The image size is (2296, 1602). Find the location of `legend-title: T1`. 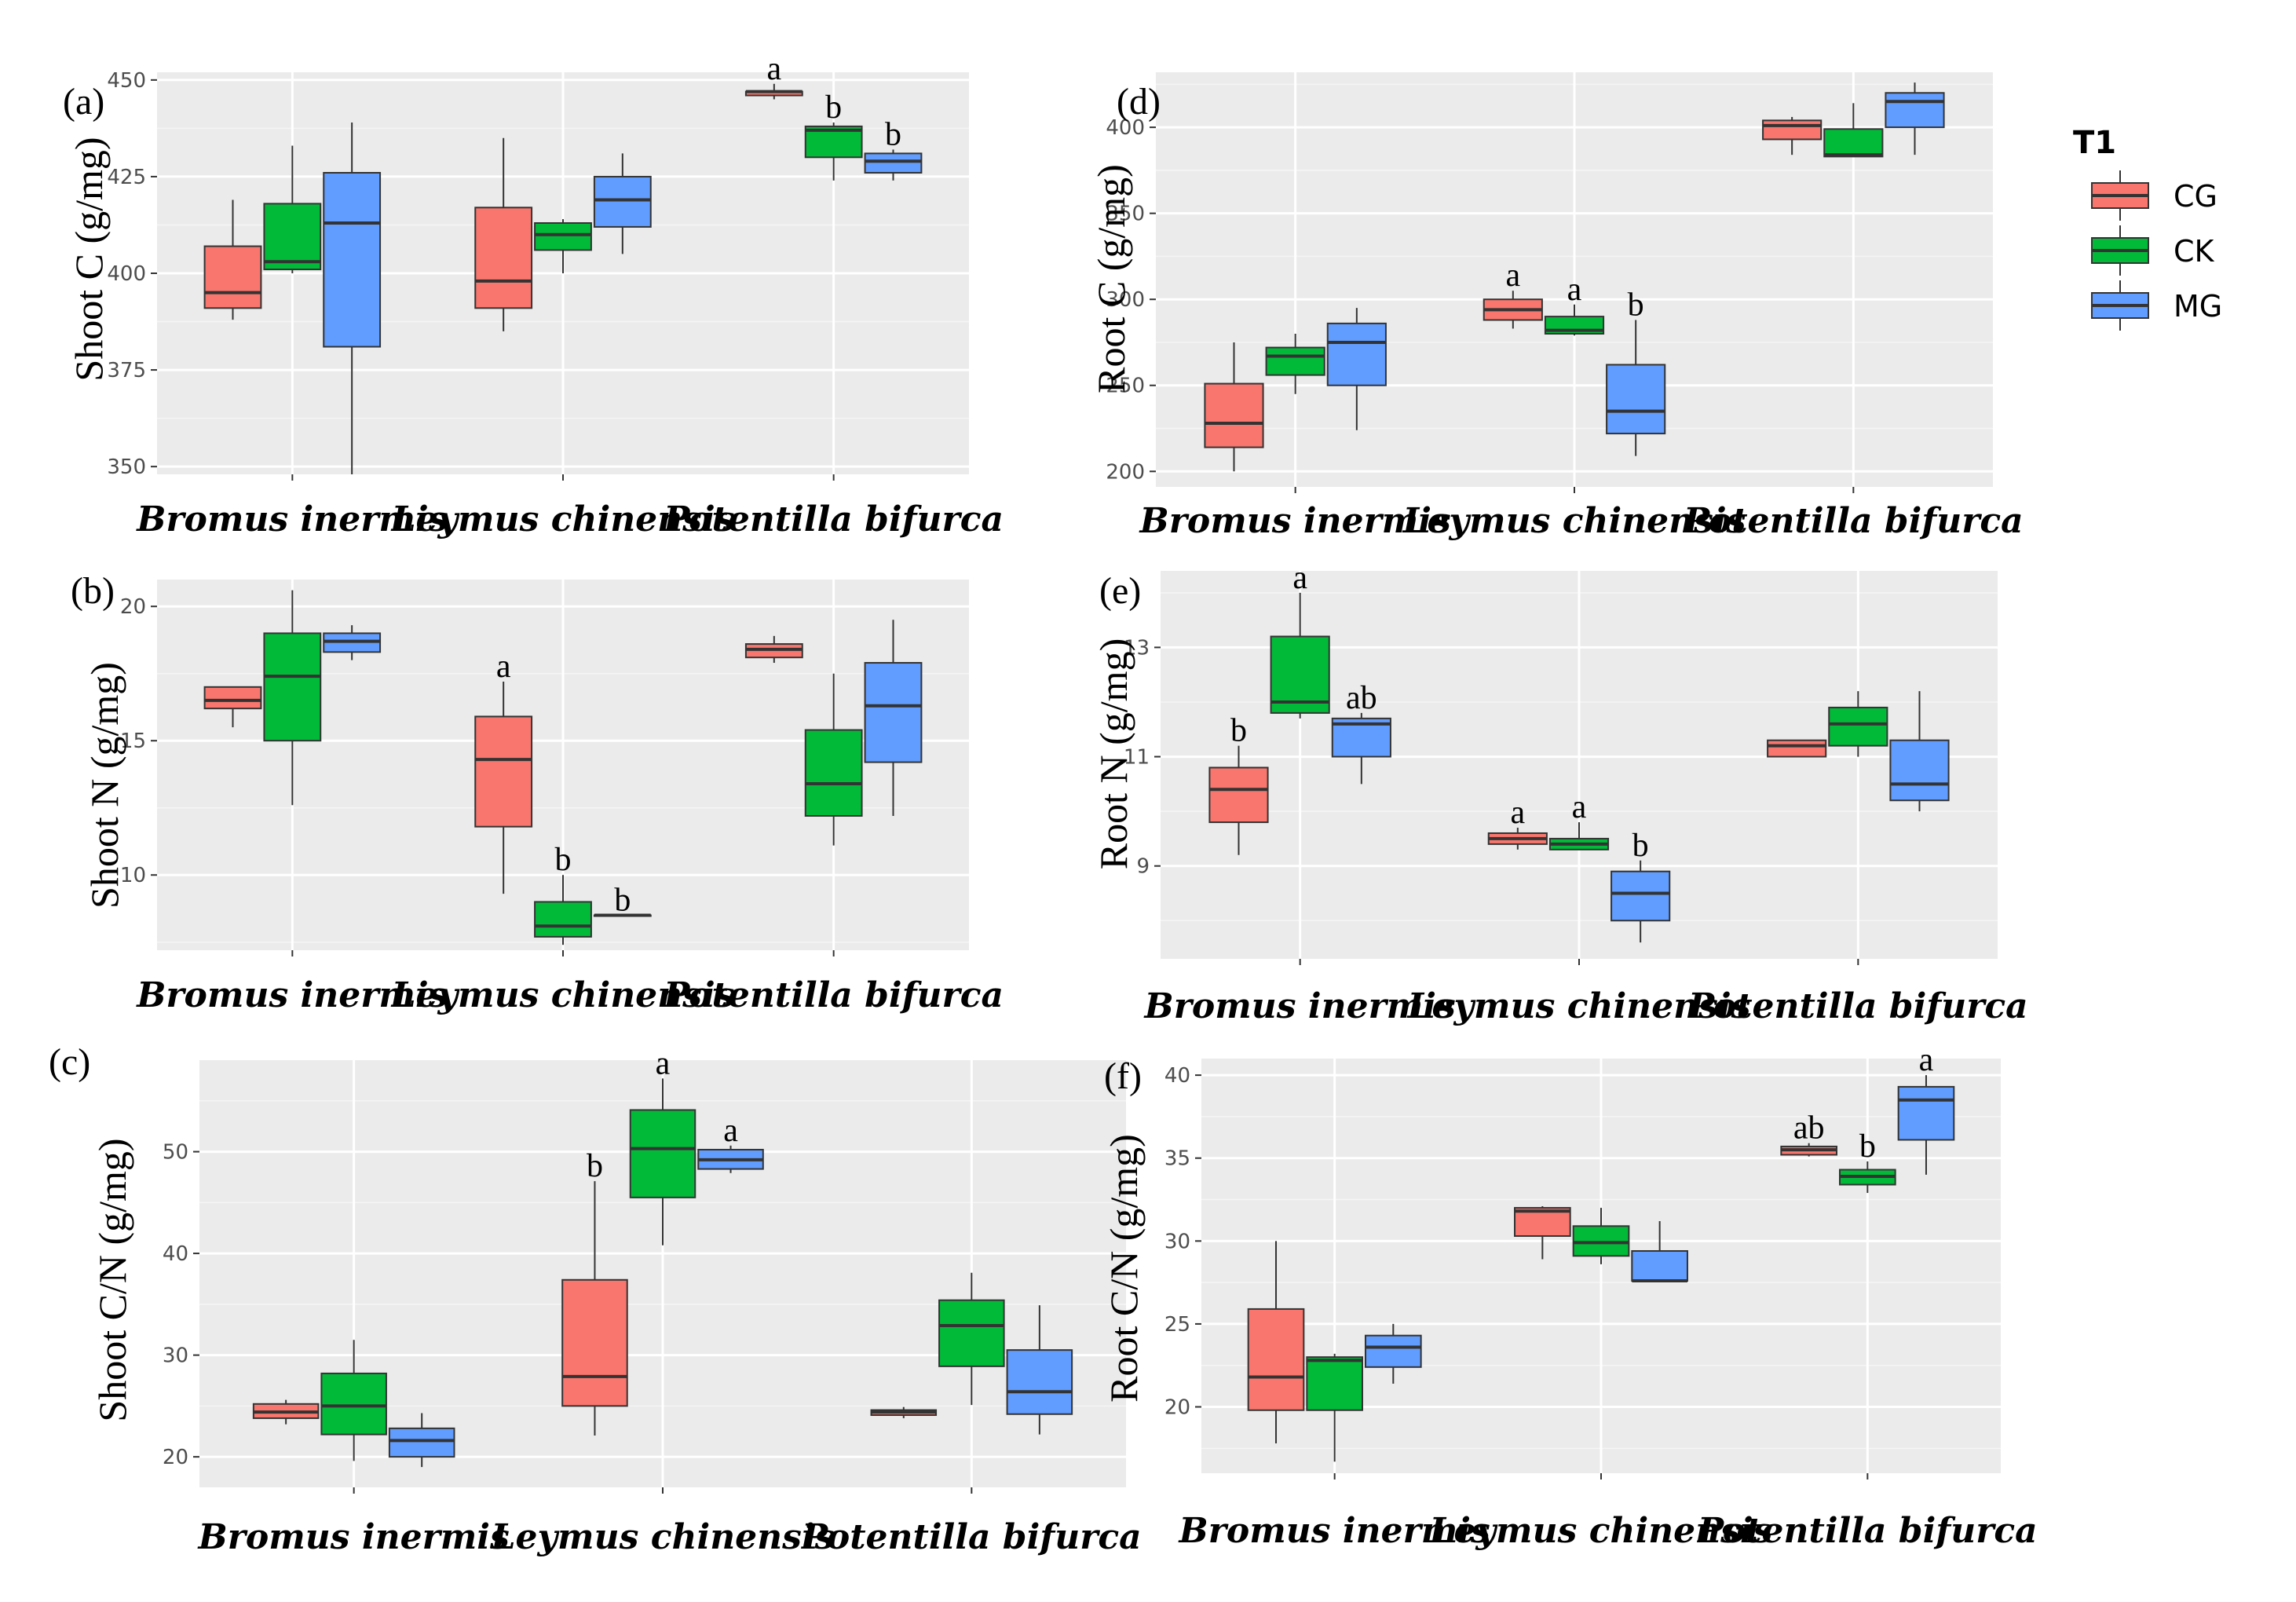

legend-title: T1 is located at coordinates (2095, 143).